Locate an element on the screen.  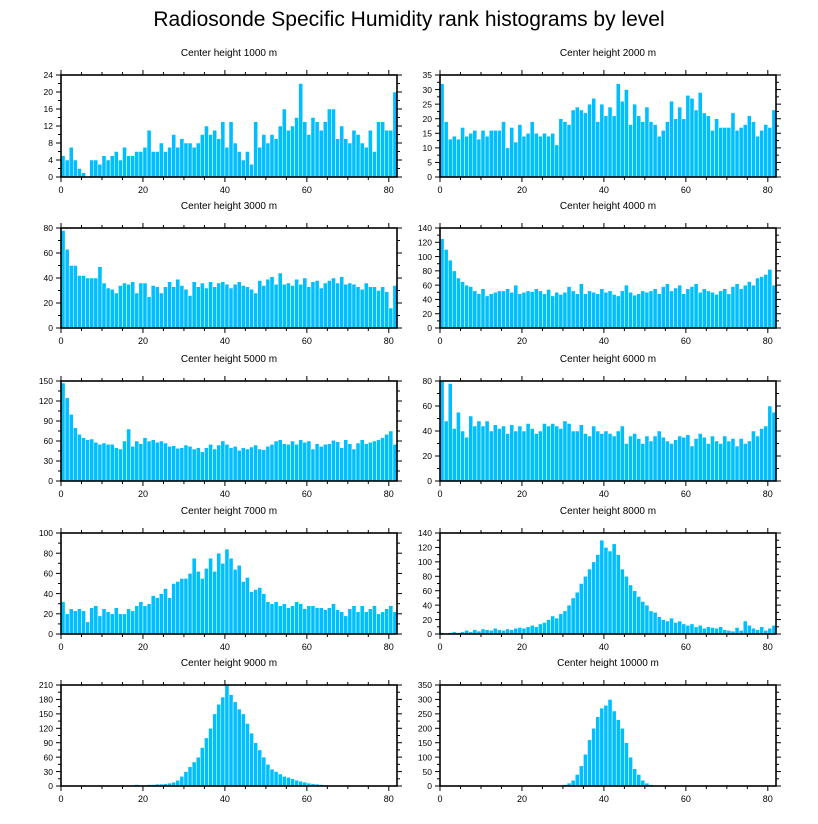
y-tick-label: 0 is located at coordinates (429, 481).